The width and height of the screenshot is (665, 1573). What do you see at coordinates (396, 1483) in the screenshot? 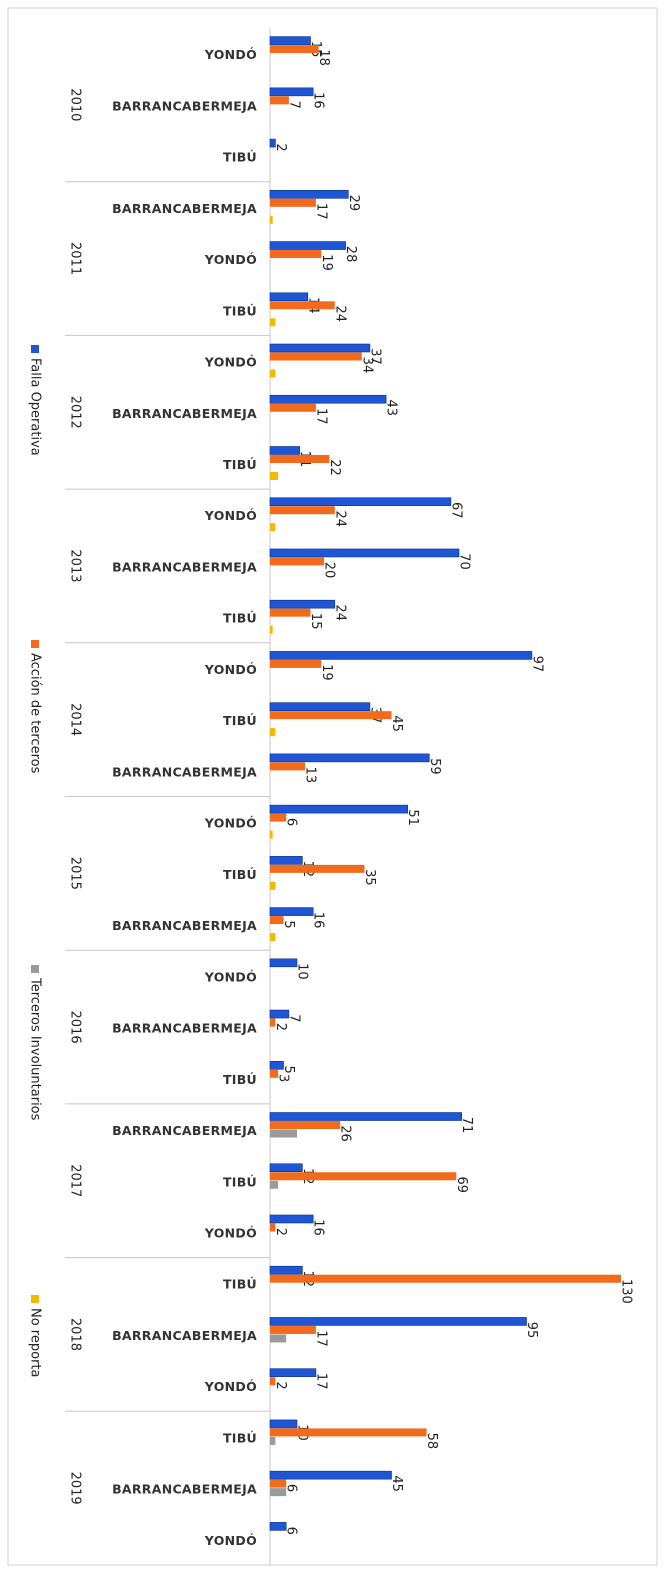
I see `data-label: 45` at bounding box center [396, 1483].